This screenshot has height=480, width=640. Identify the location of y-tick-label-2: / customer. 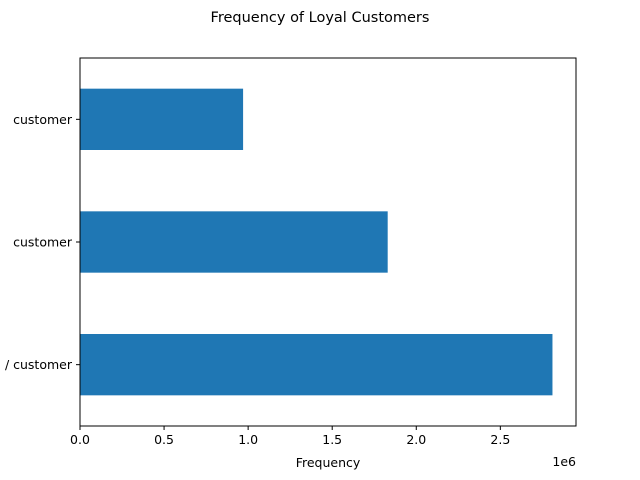
(39, 364).